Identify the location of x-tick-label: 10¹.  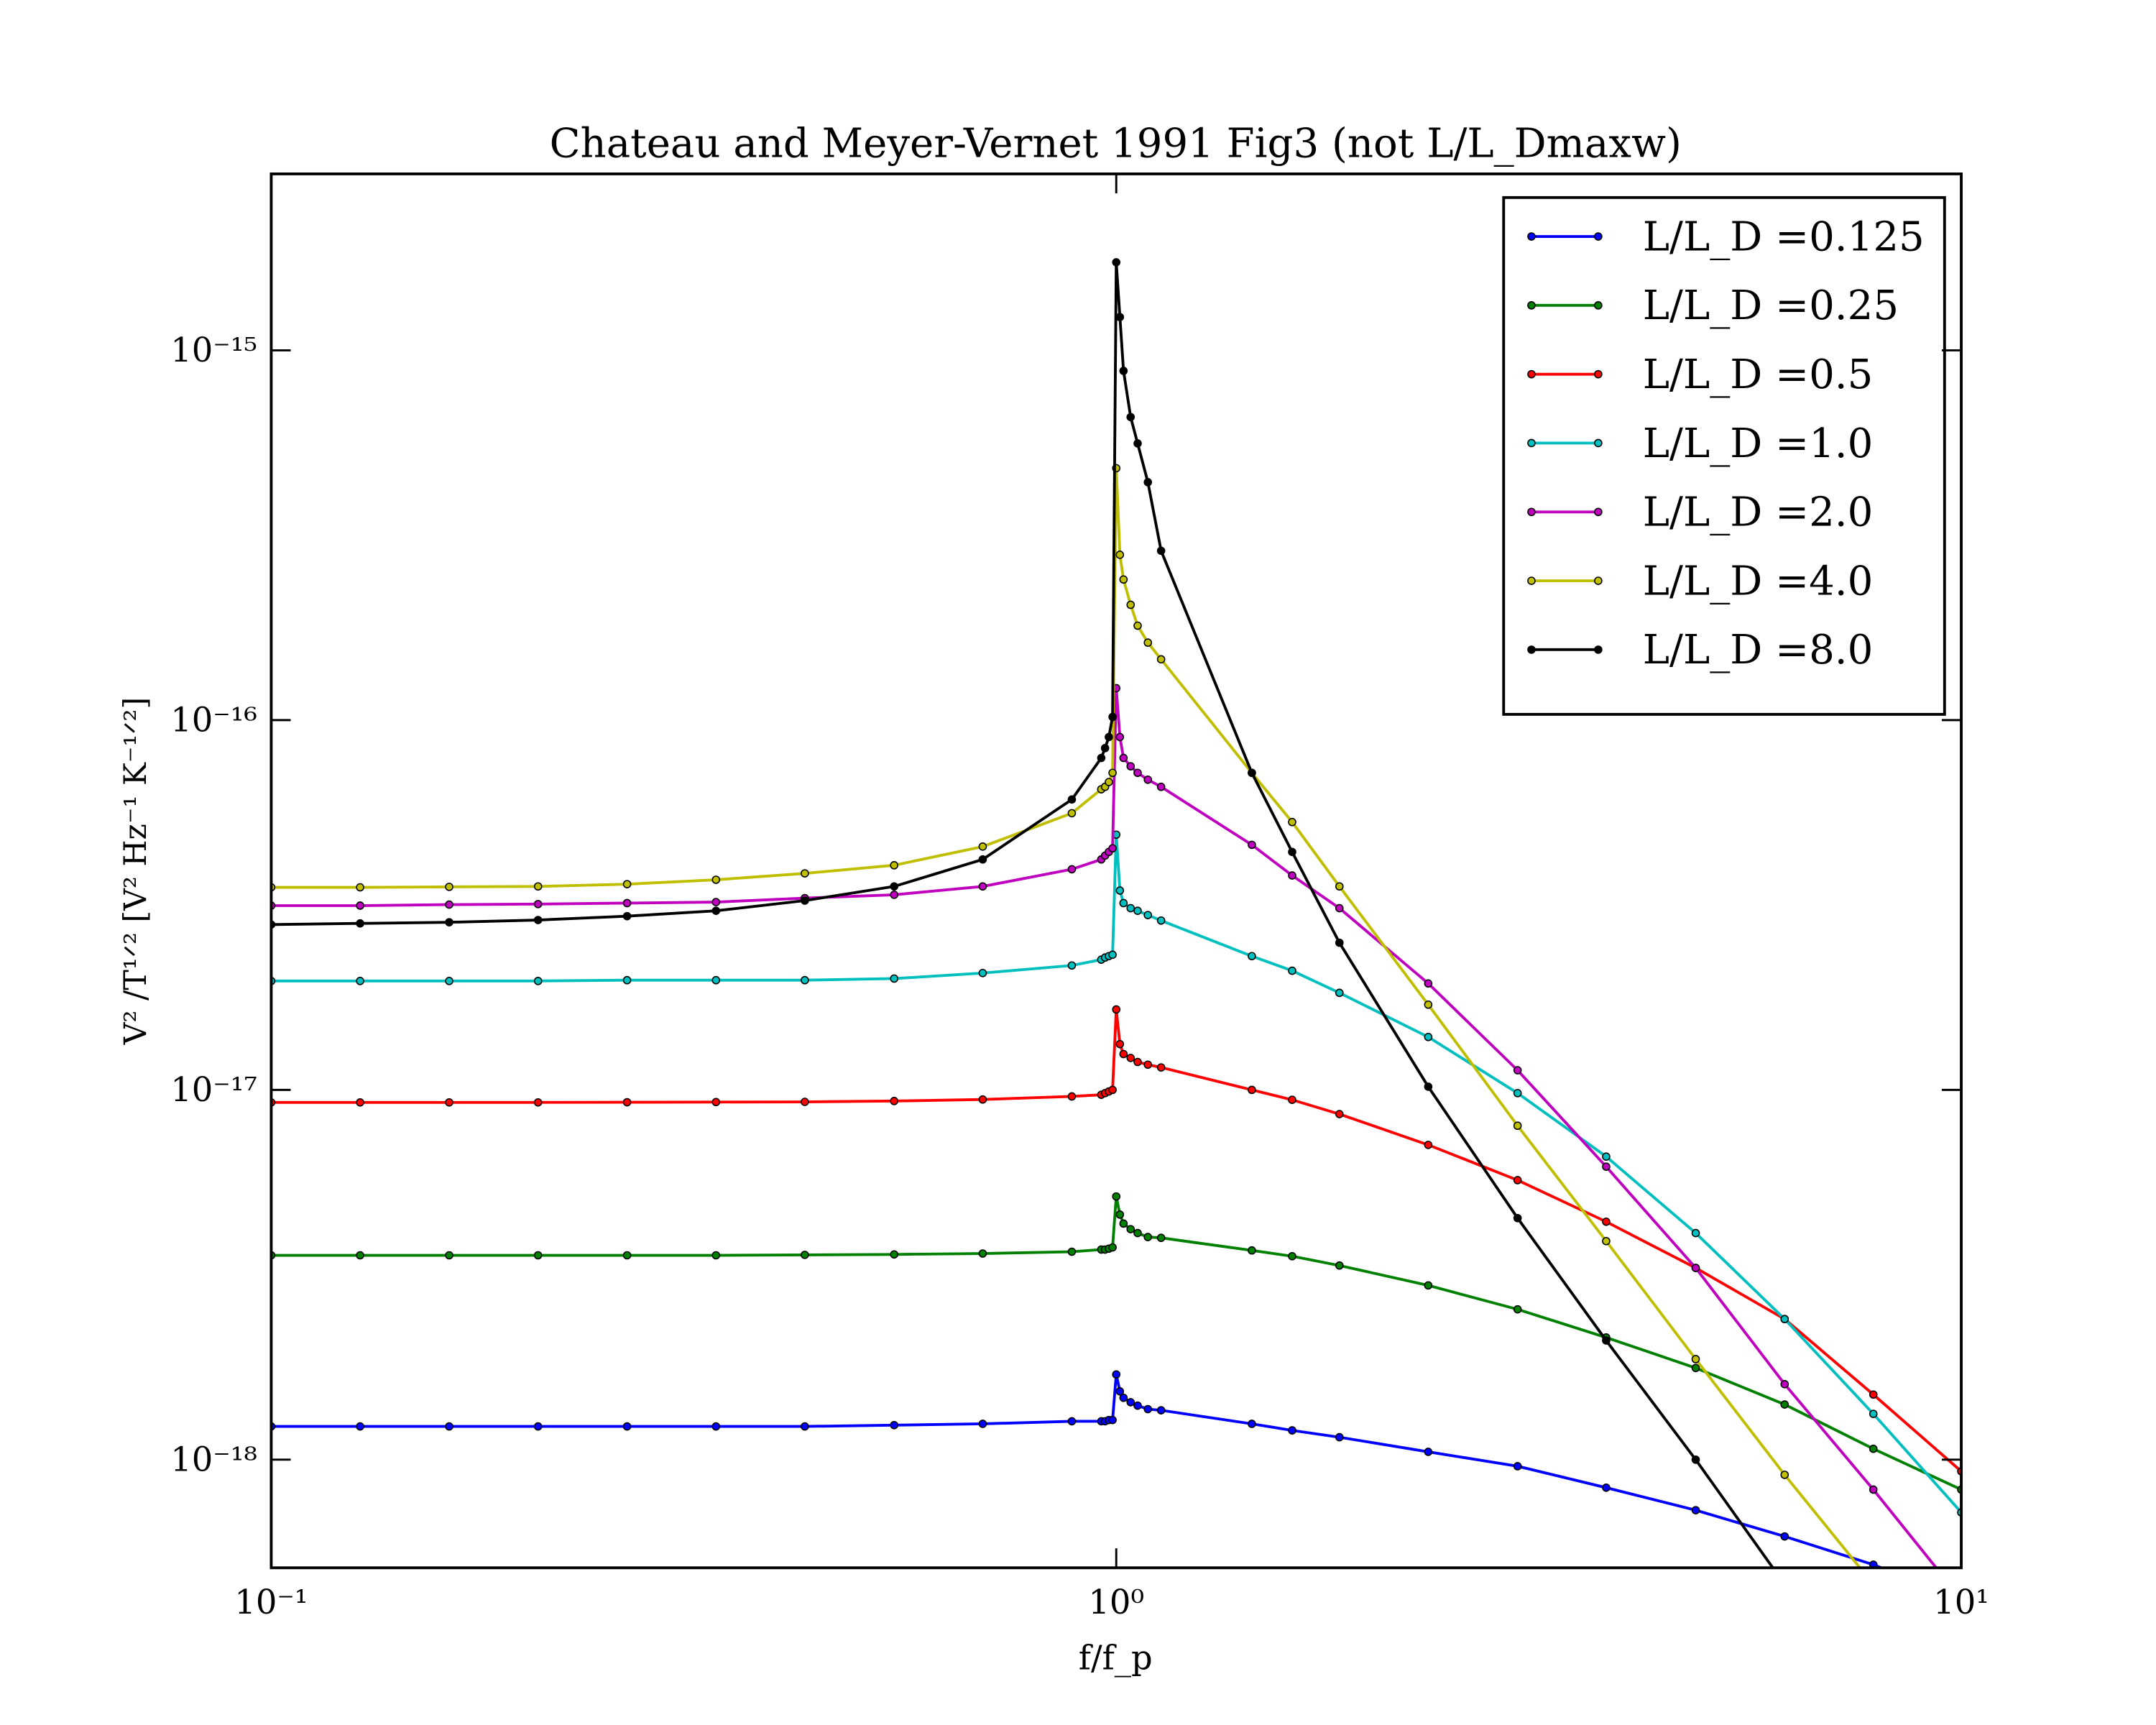
(1961, 1602).